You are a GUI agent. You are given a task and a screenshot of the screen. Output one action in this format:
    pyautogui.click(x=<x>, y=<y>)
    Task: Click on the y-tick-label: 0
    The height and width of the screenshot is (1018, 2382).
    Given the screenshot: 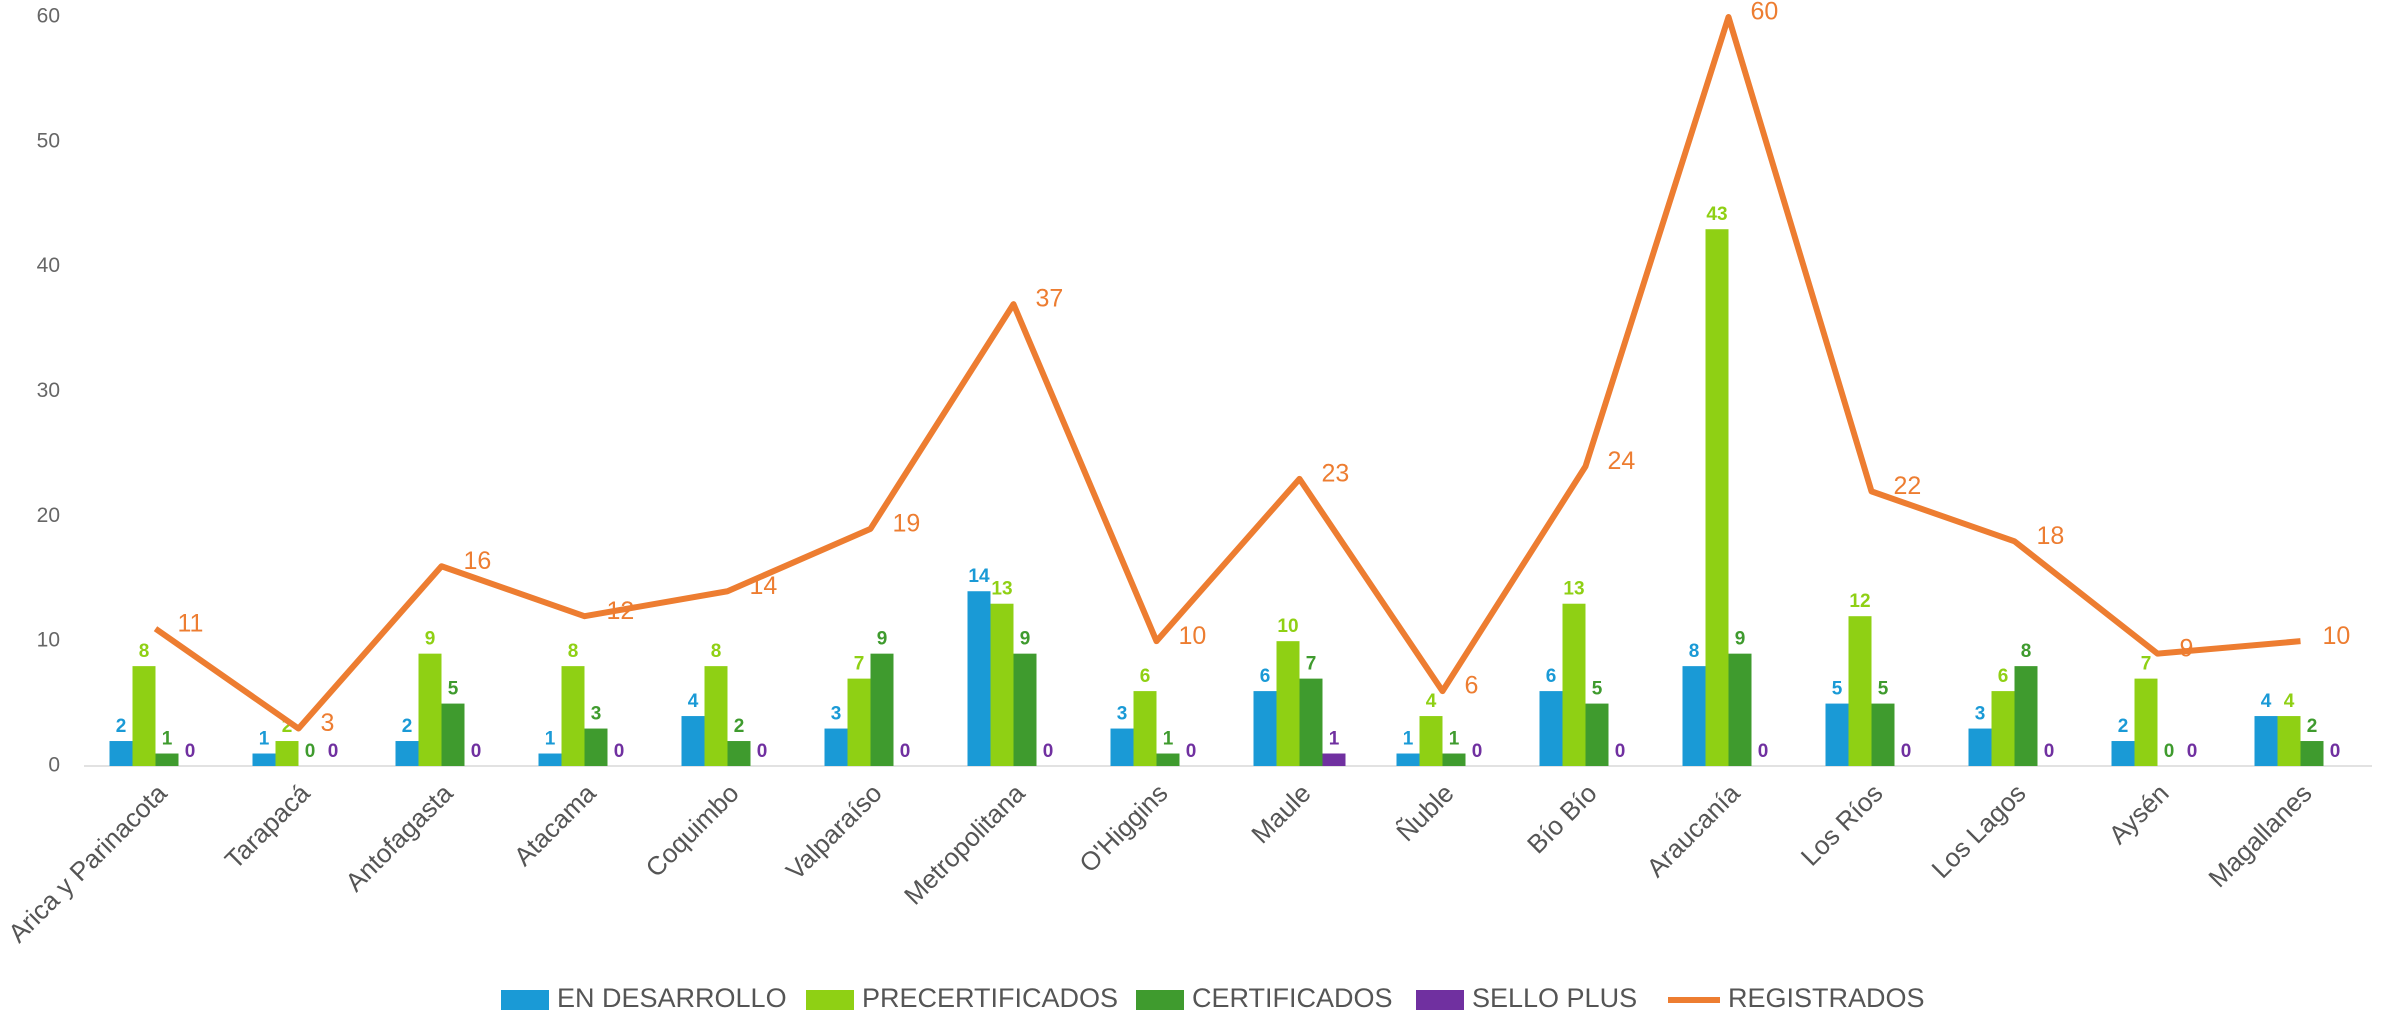 What is the action you would take?
    pyautogui.click(x=54, y=765)
    